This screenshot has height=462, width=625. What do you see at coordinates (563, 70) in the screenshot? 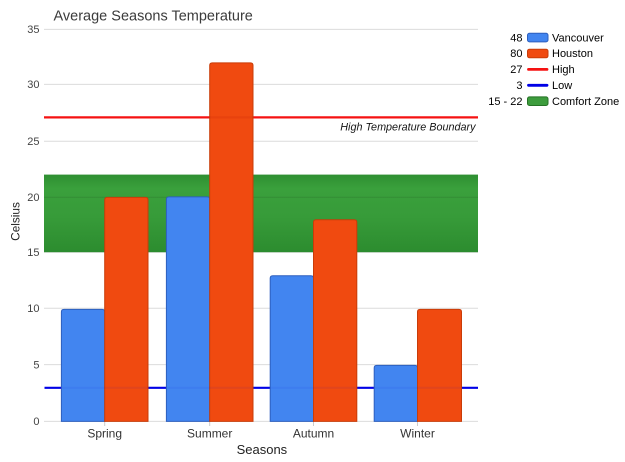
I see `svg-text: High` at bounding box center [563, 70].